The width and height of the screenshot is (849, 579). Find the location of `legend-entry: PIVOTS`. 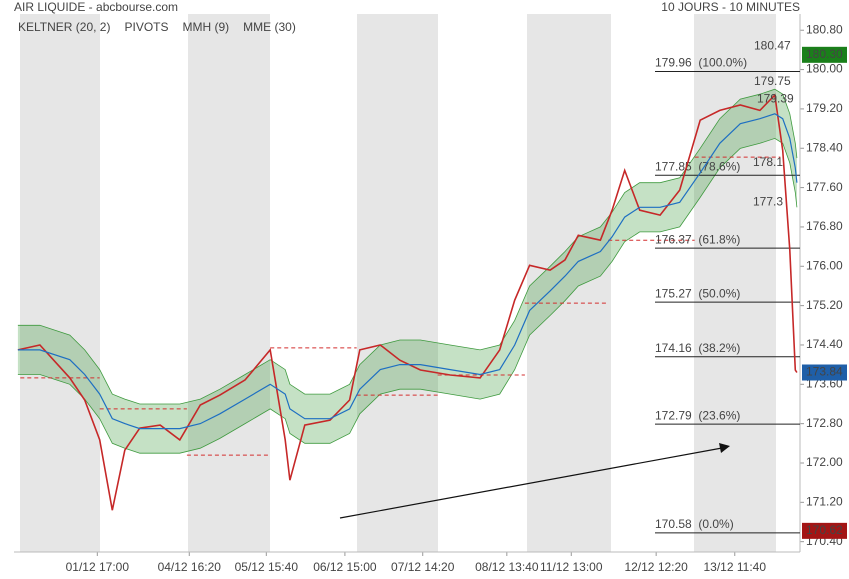

legend-entry: PIVOTS is located at coordinates (146, 27).